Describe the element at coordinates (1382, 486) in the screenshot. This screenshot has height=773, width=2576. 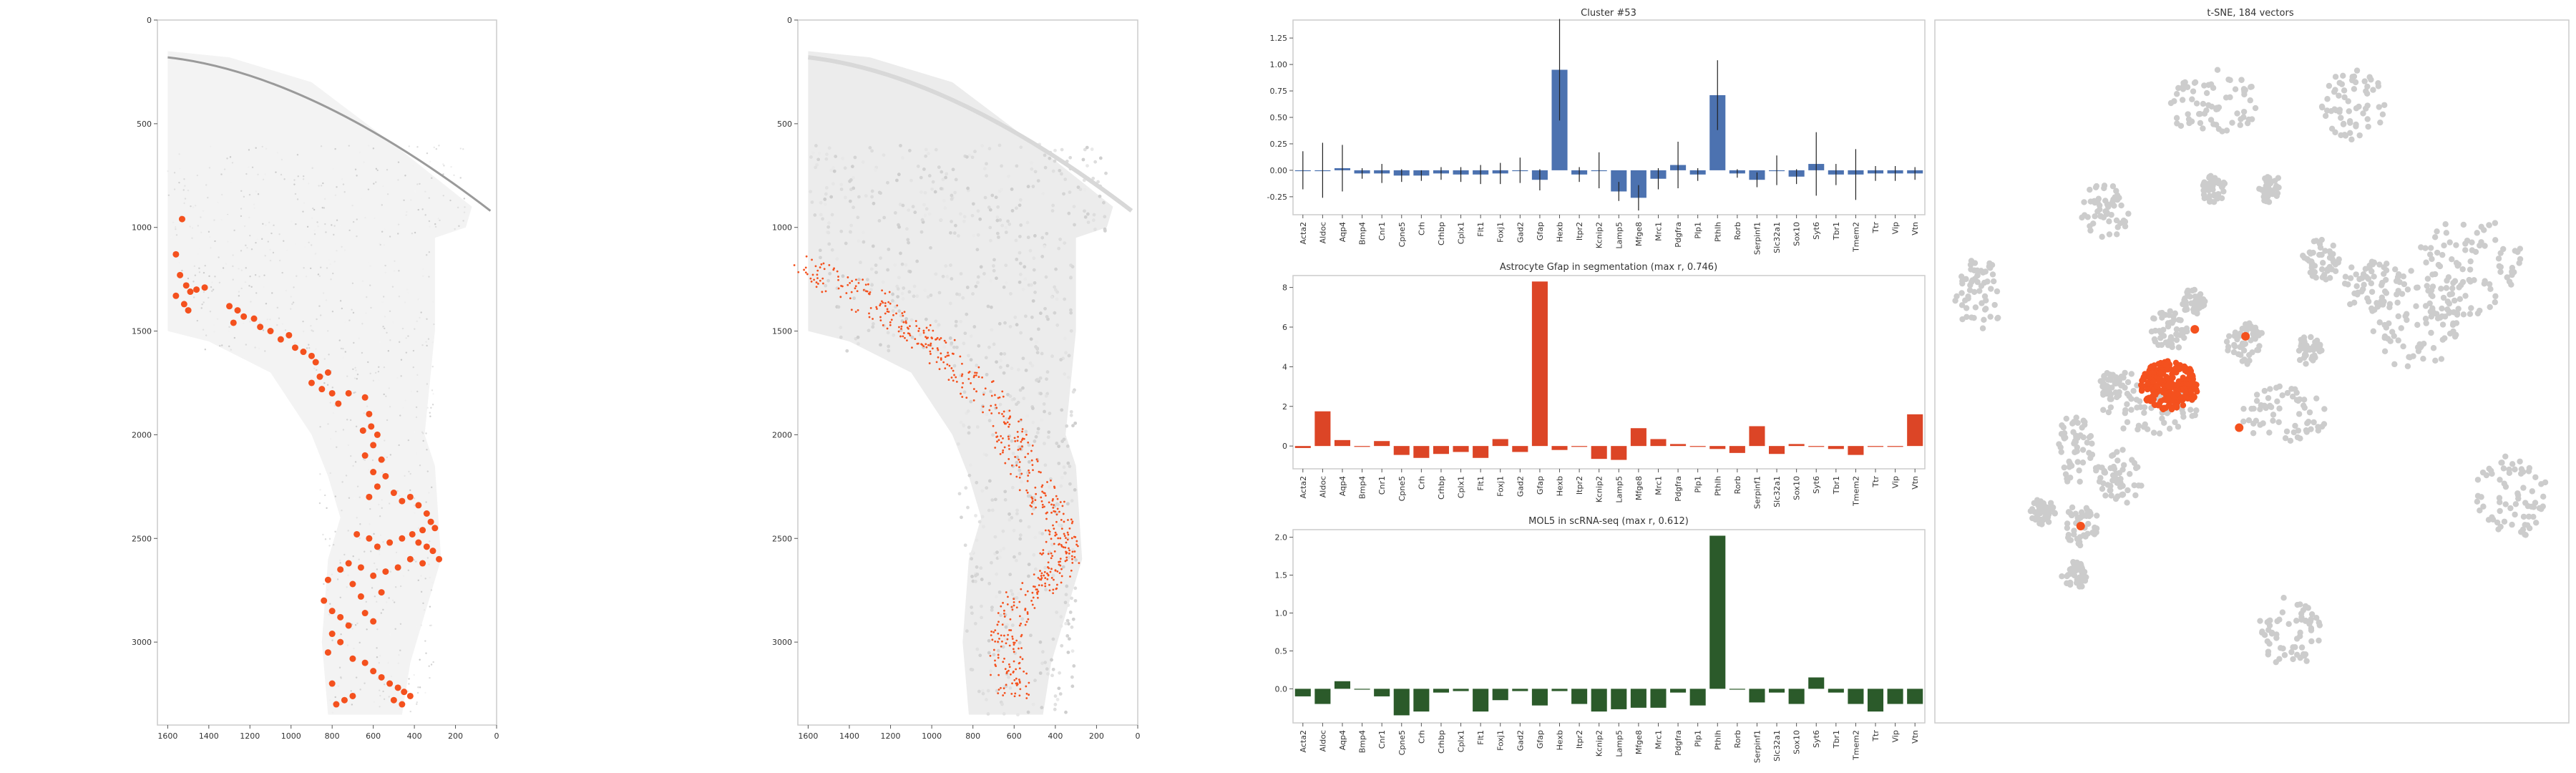
I see `x-tick-label: Cnr1` at that location.